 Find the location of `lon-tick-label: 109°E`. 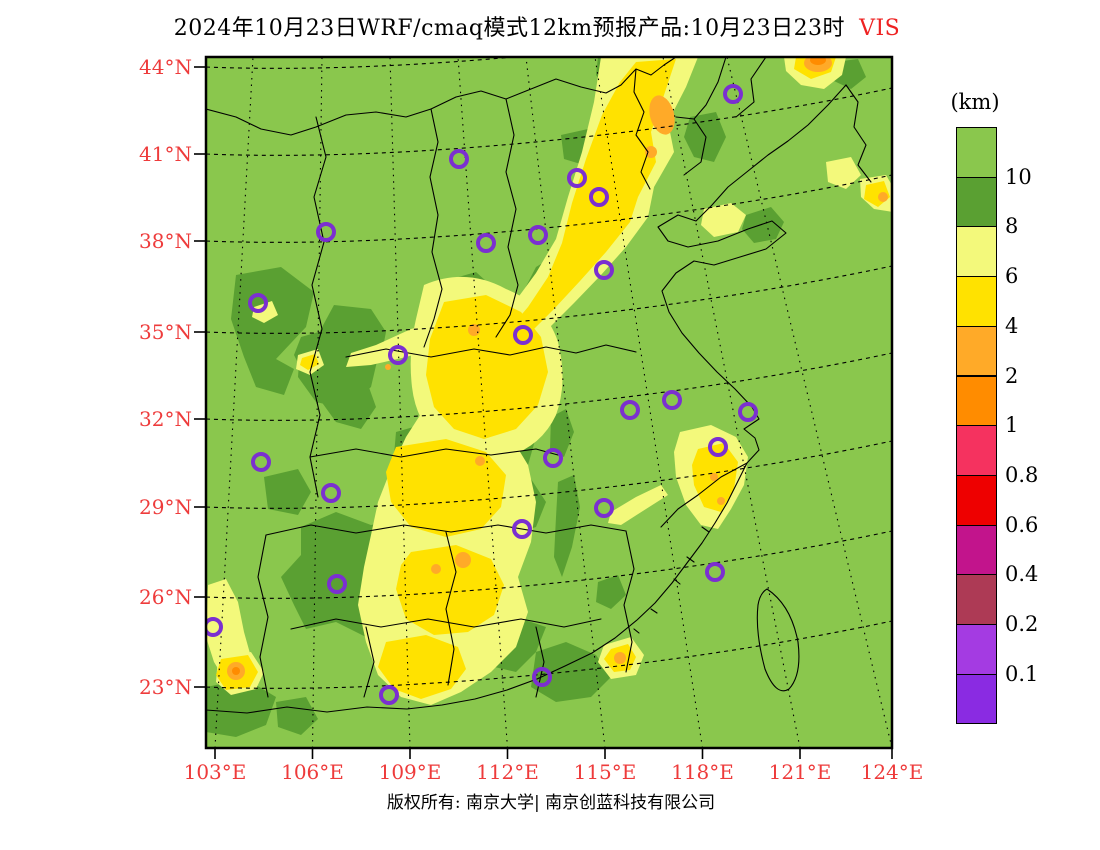

lon-tick-label: 109°E is located at coordinates (410, 772).